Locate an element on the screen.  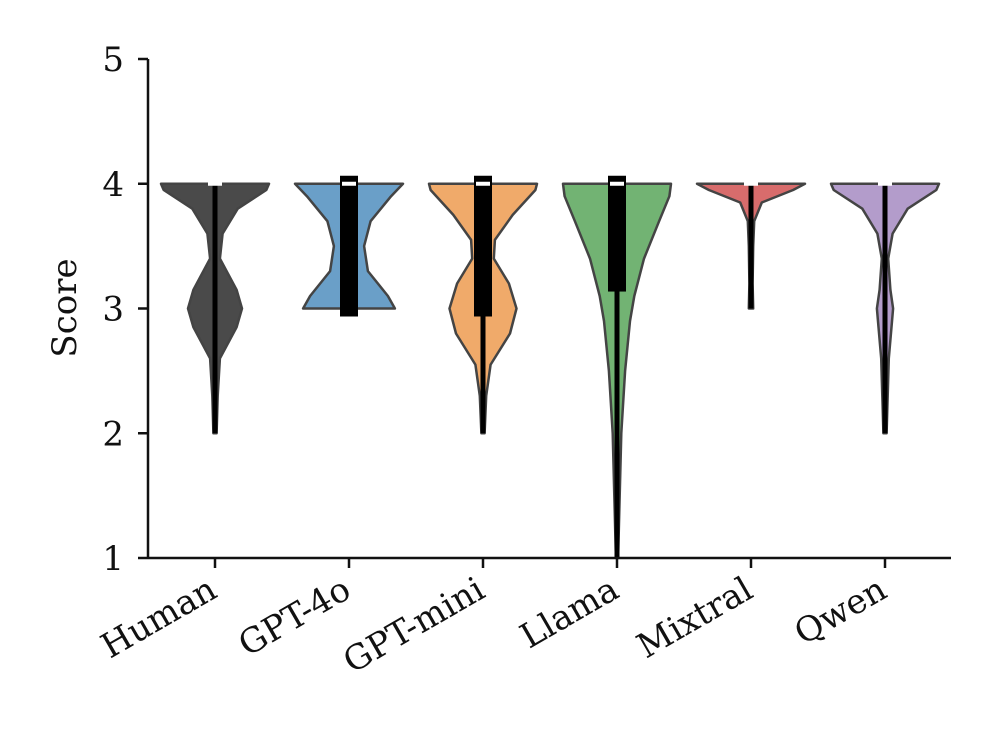
median-human is located at coordinates (215, 183).